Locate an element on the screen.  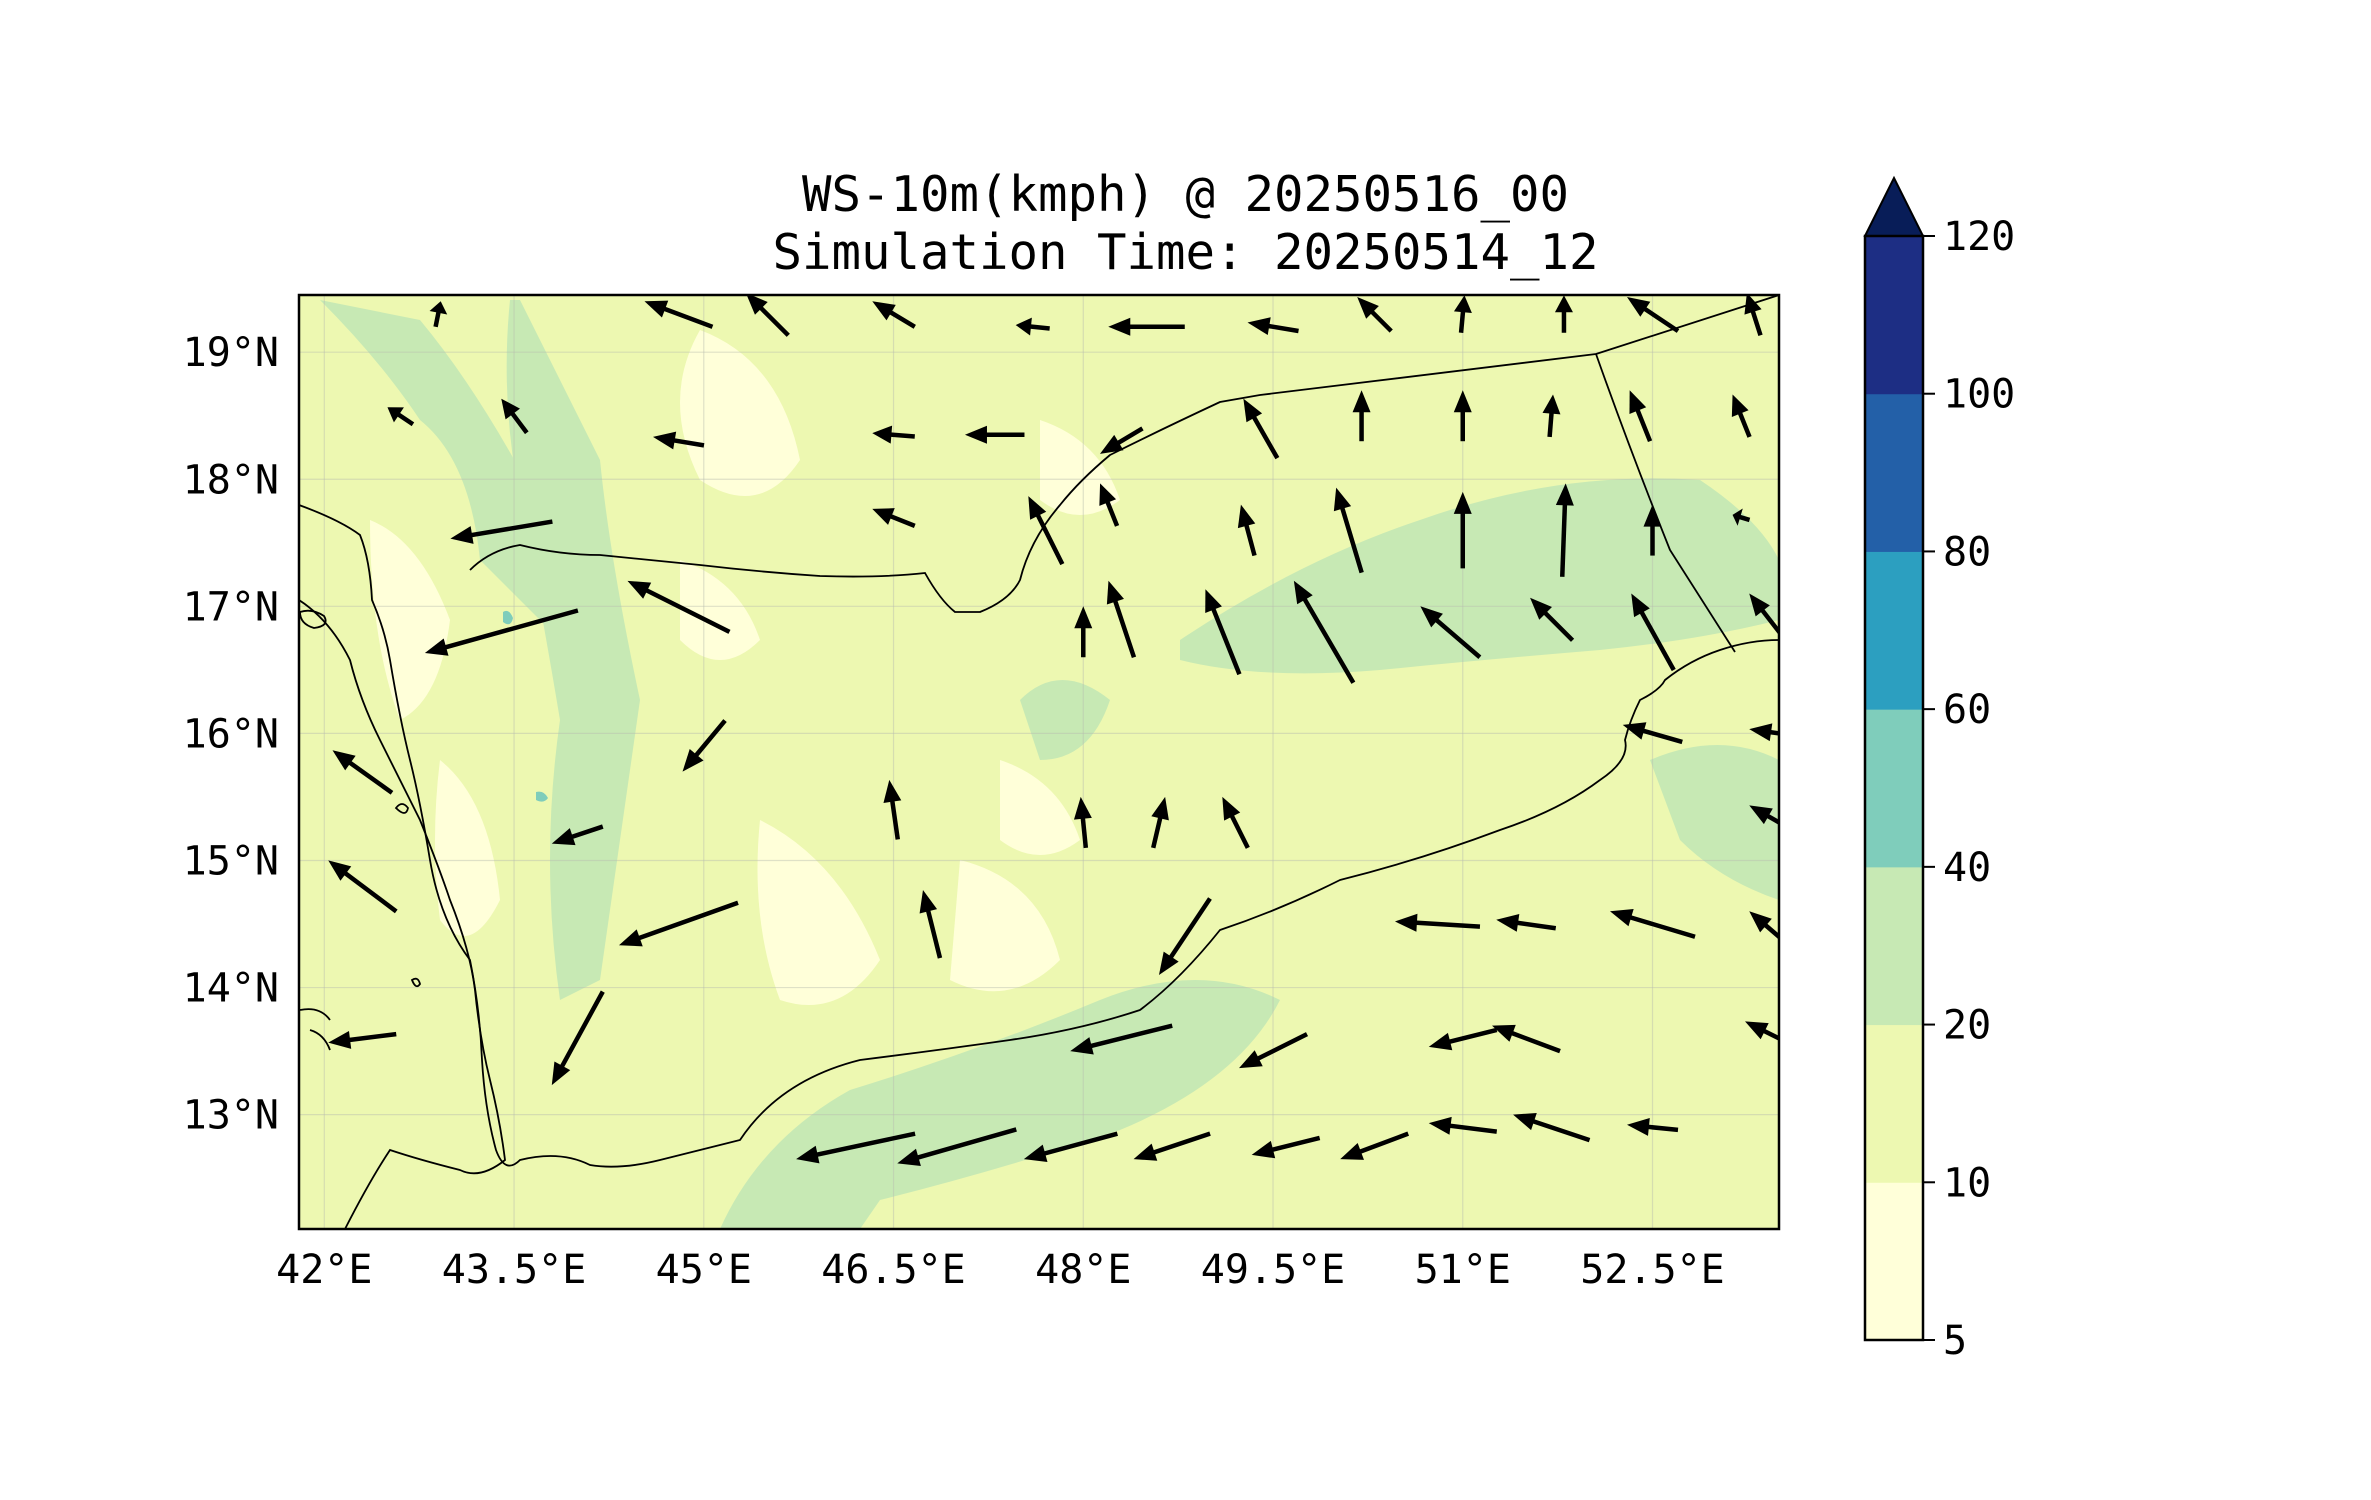
x-tick-label: 43.5°E is located at coordinates (514, 1270).